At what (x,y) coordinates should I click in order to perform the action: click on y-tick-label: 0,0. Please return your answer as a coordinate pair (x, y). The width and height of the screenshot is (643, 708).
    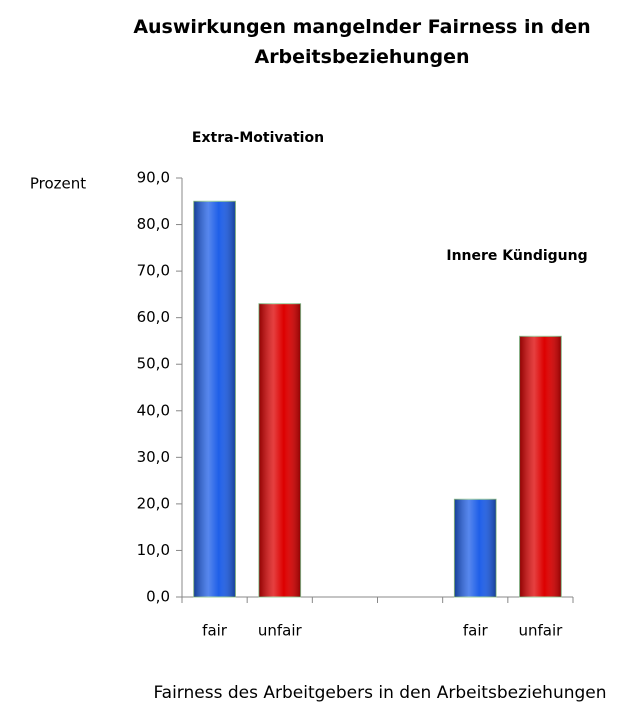
    Looking at the image, I should click on (158, 597).